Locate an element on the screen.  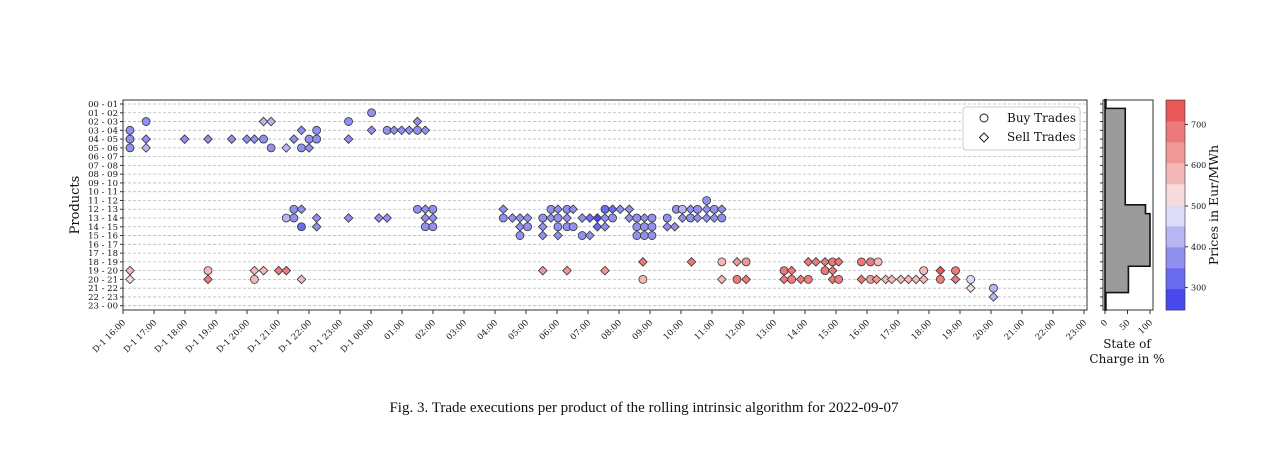
x-tick-label: 13:00 is located at coordinates (767, 330).